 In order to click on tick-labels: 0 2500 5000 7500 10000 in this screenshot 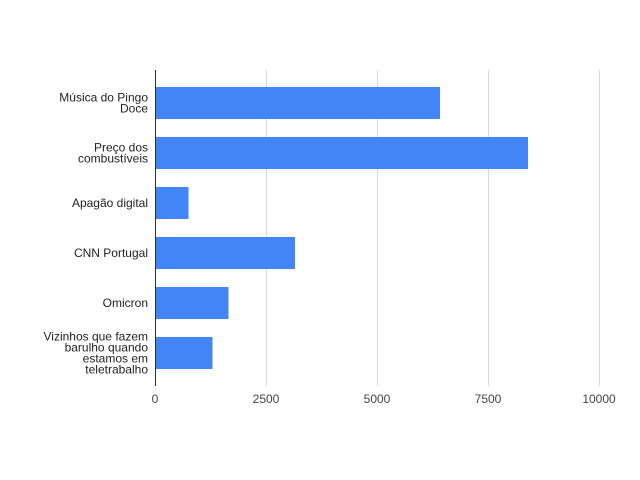, I will do `click(384, 399)`.